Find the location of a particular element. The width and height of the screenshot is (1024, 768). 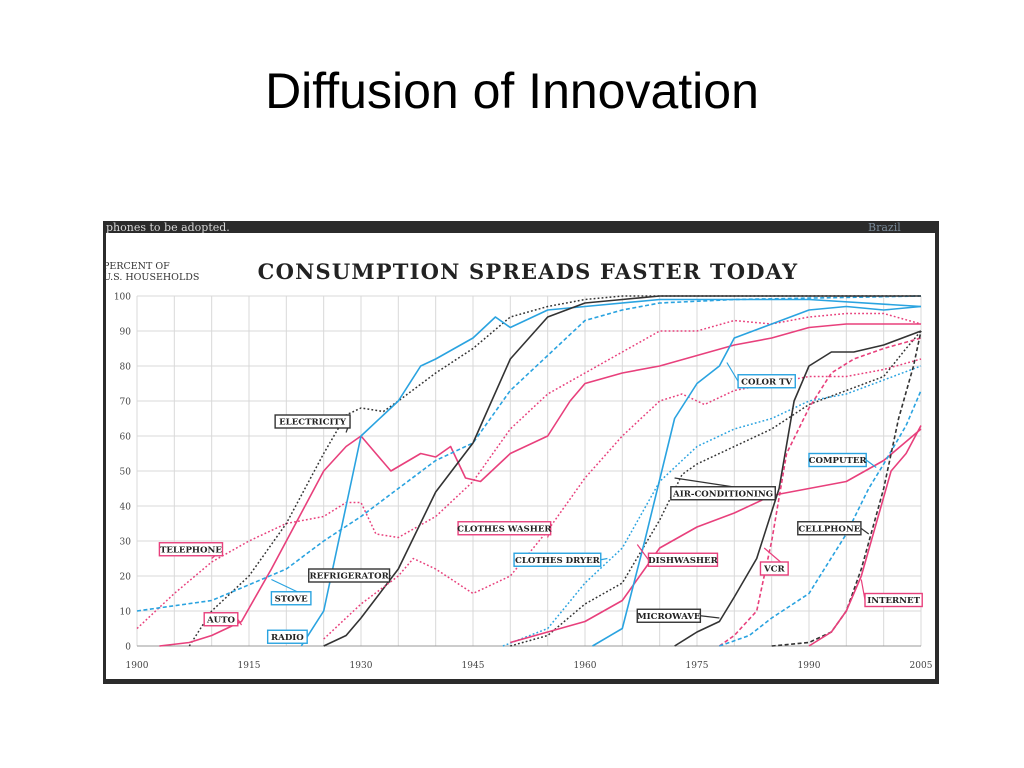

x-tick-label: 1900 is located at coordinates (137, 666).